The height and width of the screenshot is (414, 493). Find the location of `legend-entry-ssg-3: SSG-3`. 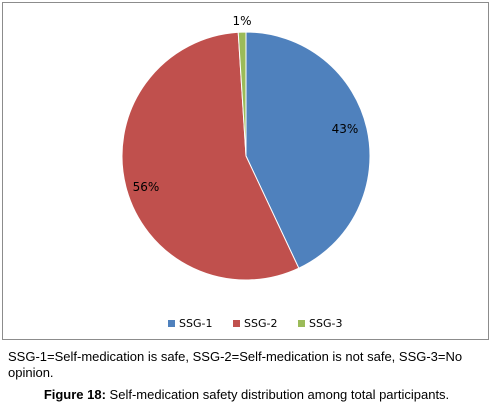

legend-entry-ssg-3: SSG-3 is located at coordinates (325, 323).